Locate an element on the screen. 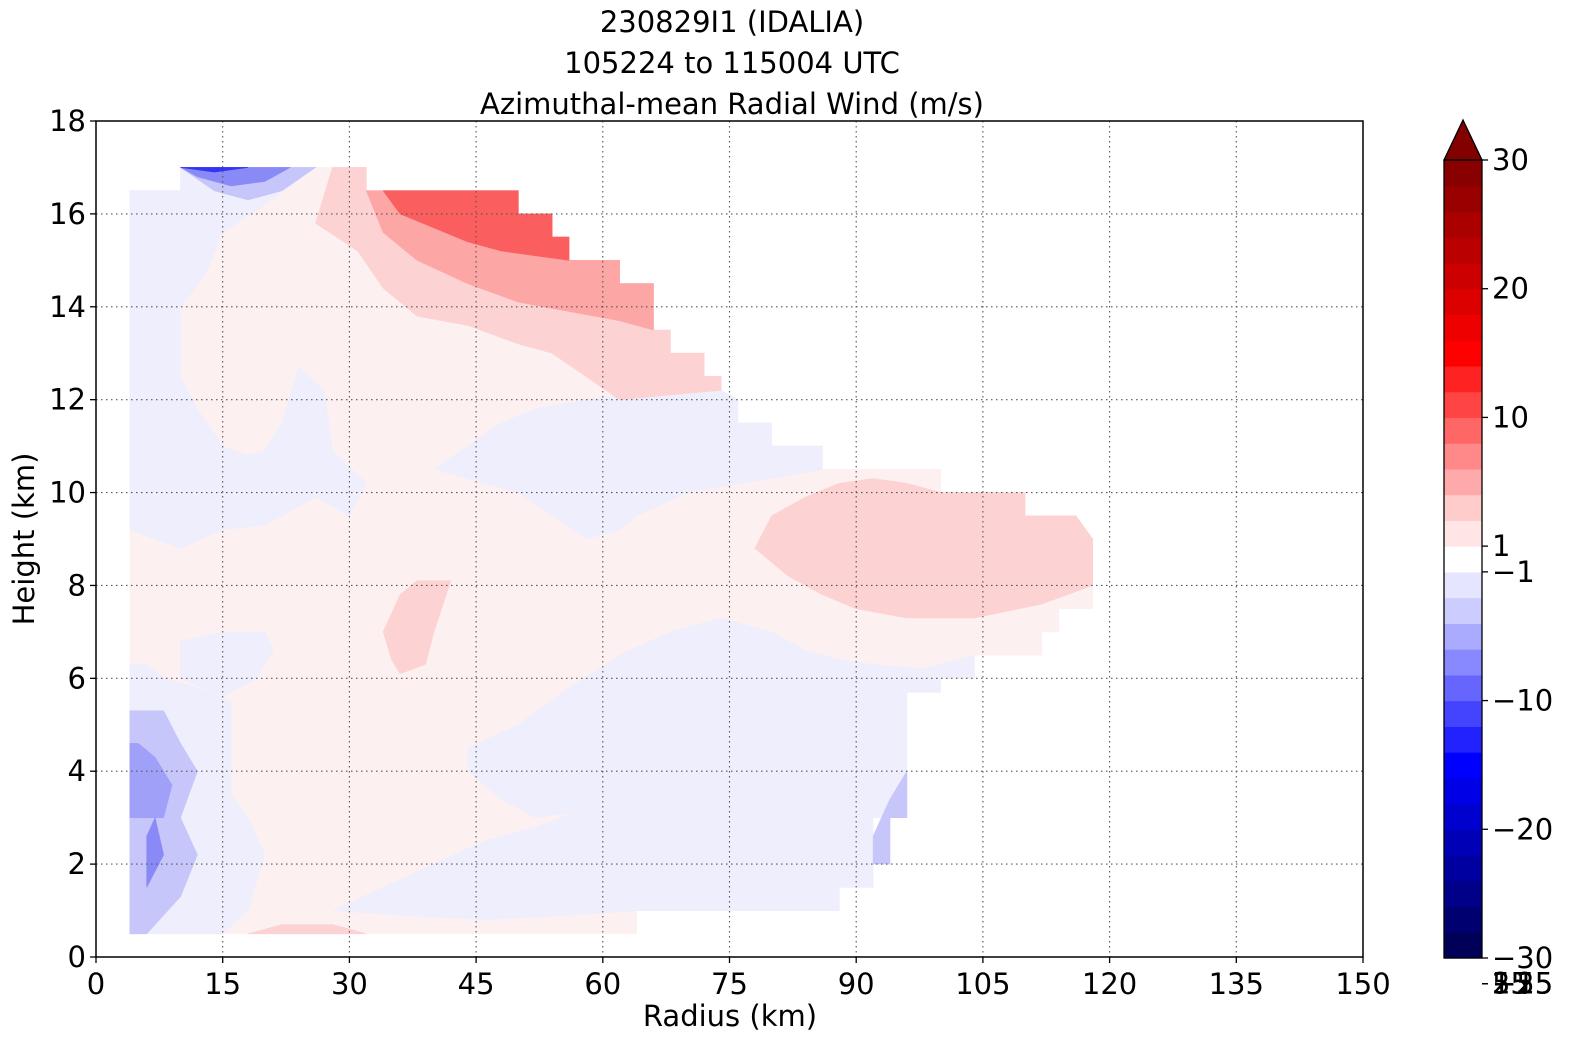 This screenshot has height=1045, width=1574. region-near-surface-outflow is located at coordinates (307, 929).